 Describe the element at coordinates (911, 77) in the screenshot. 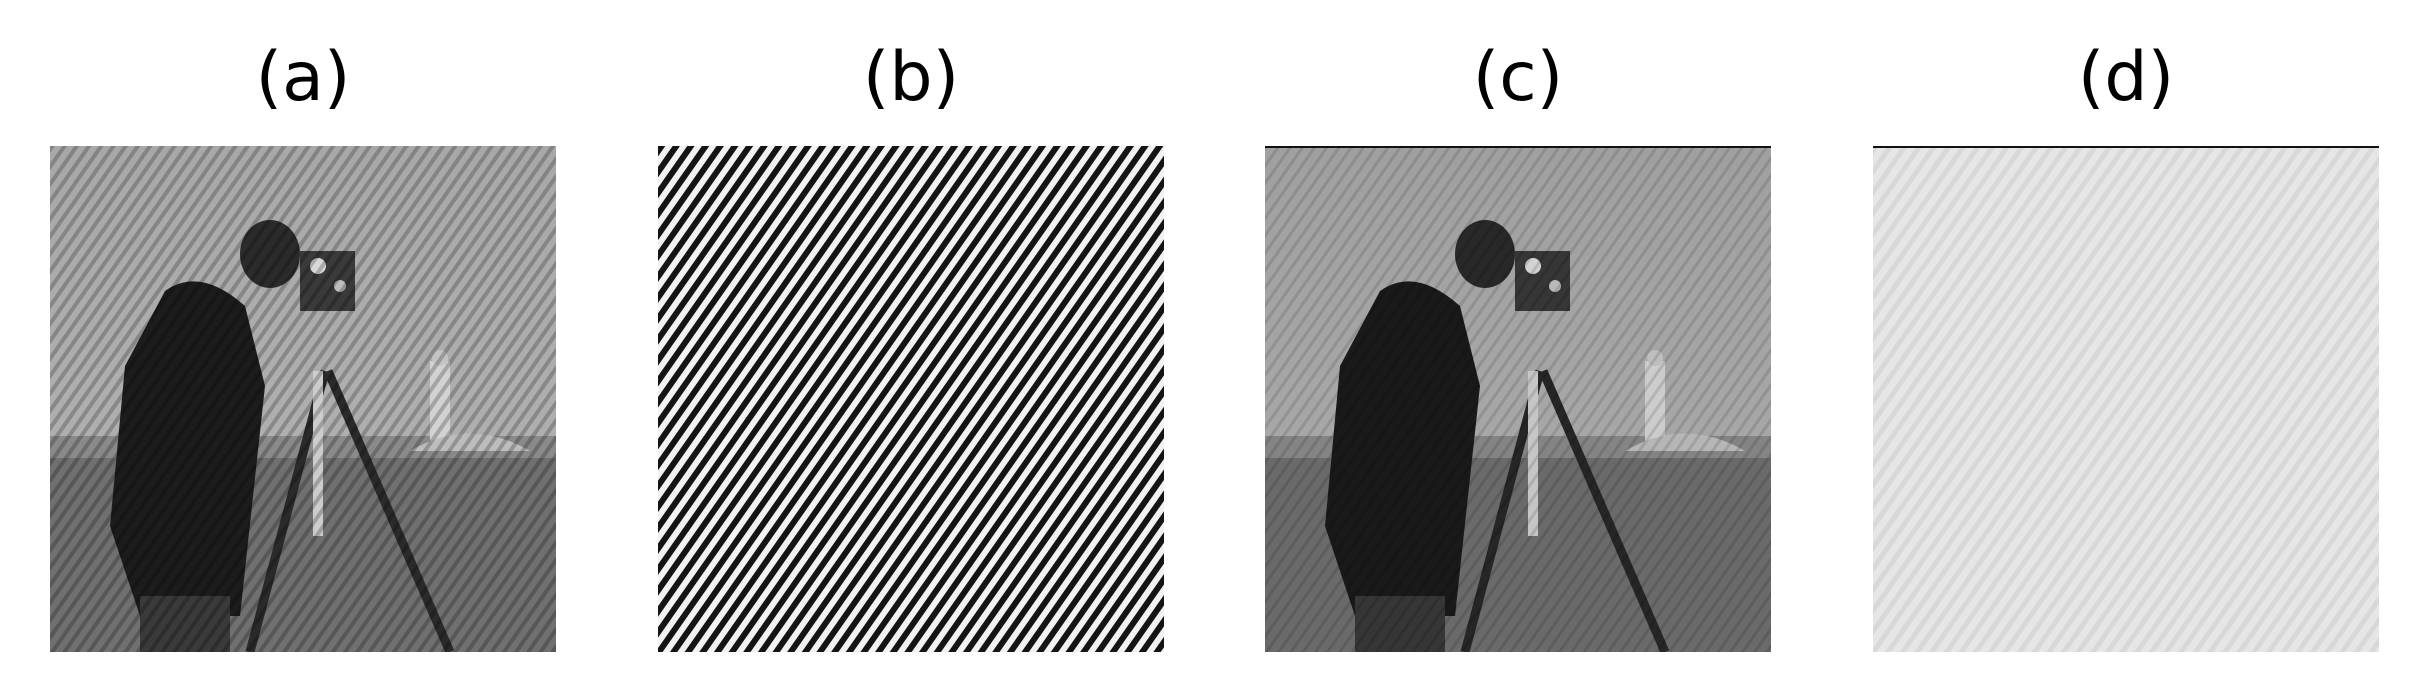

I see `panel-label-b: (b)` at that location.